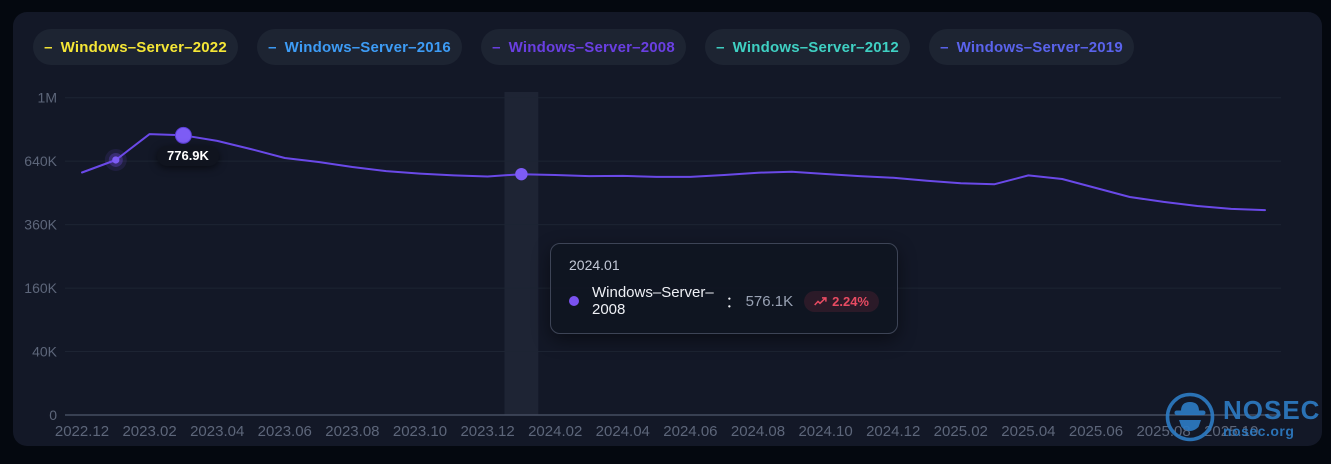 The width and height of the screenshot is (1331, 464). Describe the element at coordinates (623, 431) in the screenshot. I see `x-tick-label: 2024.04` at that location.